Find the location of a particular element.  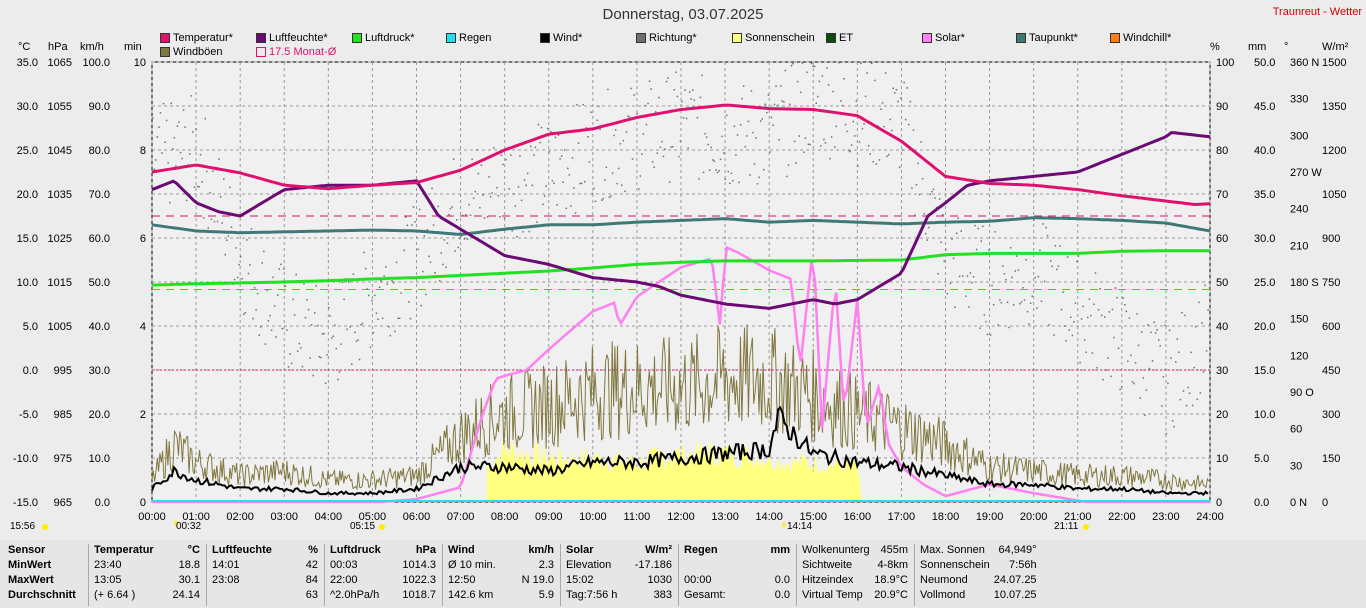

x-tick-label: 14:00 is located at coordinates (769, 517).